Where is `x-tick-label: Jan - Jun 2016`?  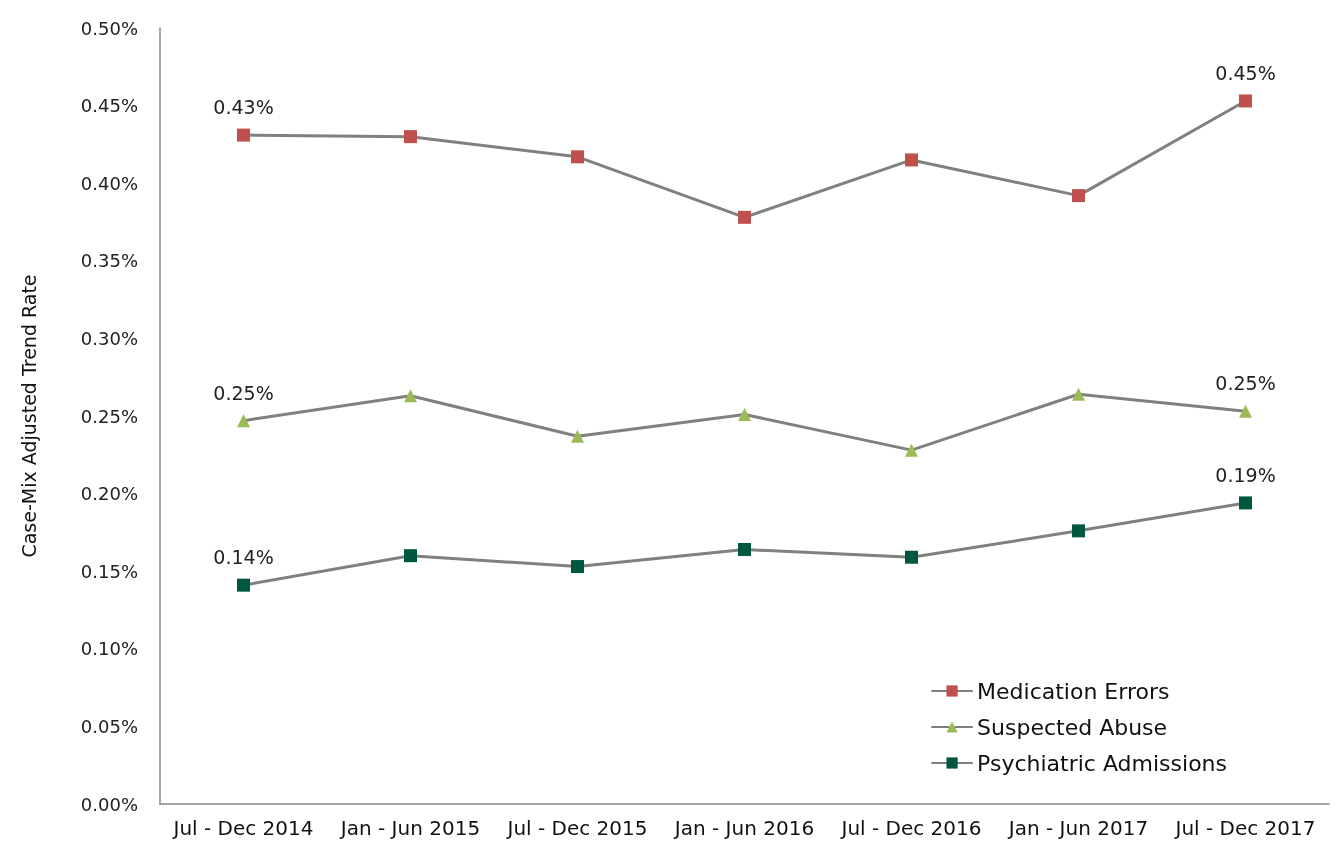 x-tick-label: Jan - Jun 2016 is located at coordinates (743, 828).